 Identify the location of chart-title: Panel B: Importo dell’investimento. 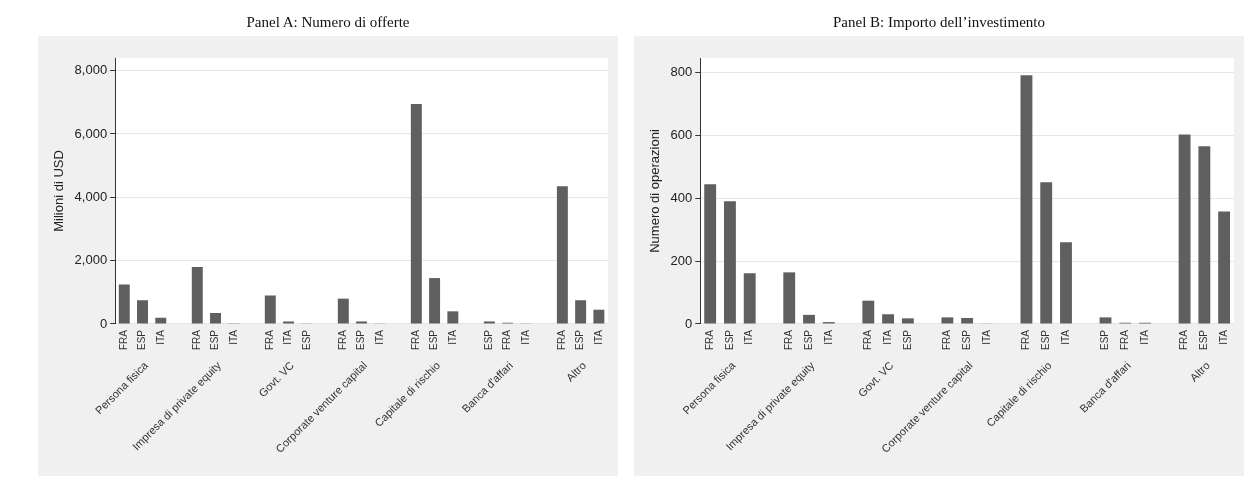
(939, 22).